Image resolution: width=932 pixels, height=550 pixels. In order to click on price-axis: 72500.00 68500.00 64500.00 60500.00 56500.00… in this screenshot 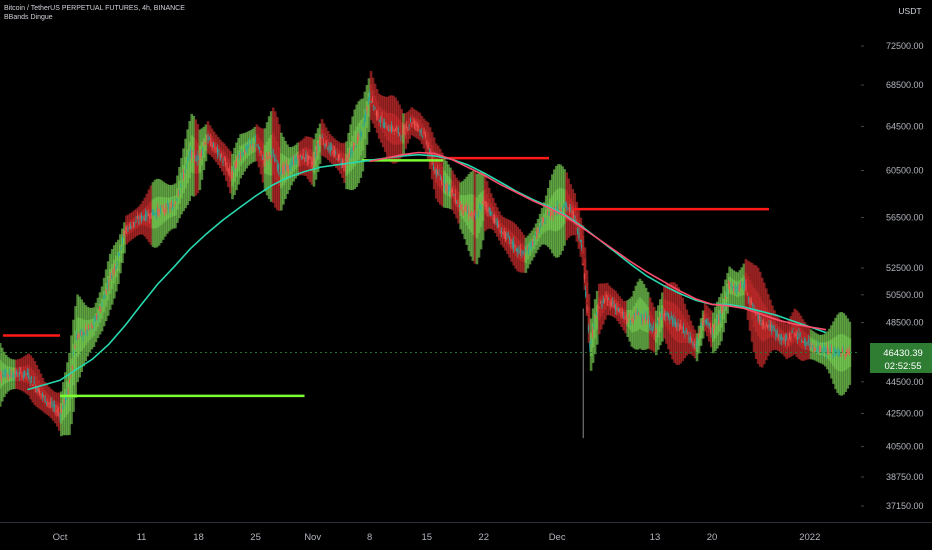, I will do `click(892, 276)`.